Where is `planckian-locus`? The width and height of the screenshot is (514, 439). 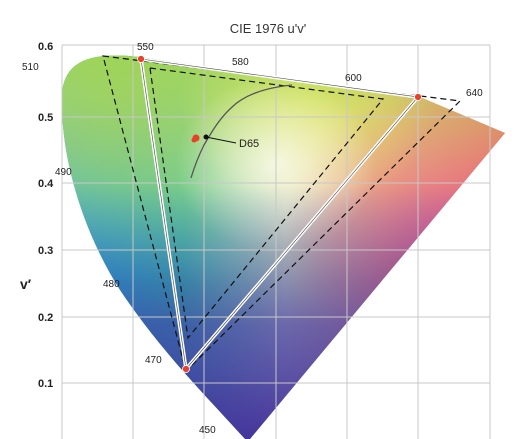
planckian-locus is located at coordinates (241, 131).